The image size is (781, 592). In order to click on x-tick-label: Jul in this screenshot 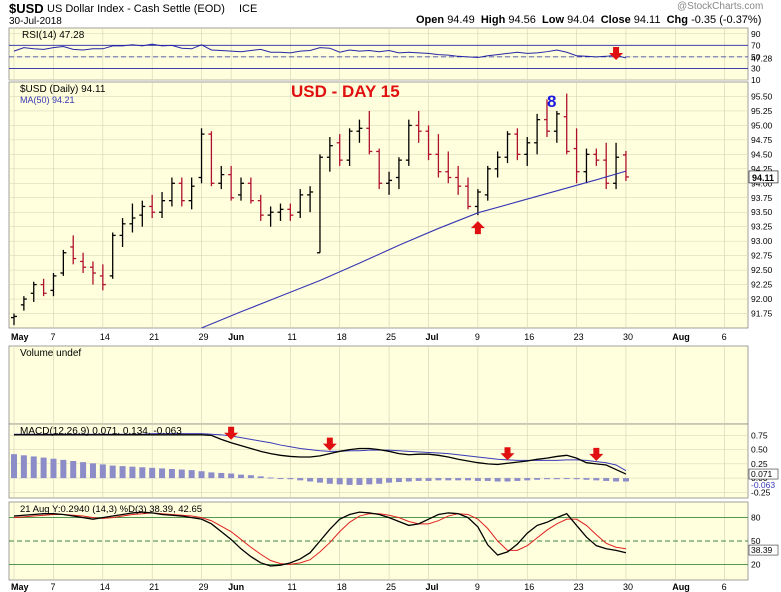, I will do `click(432, 337)`.